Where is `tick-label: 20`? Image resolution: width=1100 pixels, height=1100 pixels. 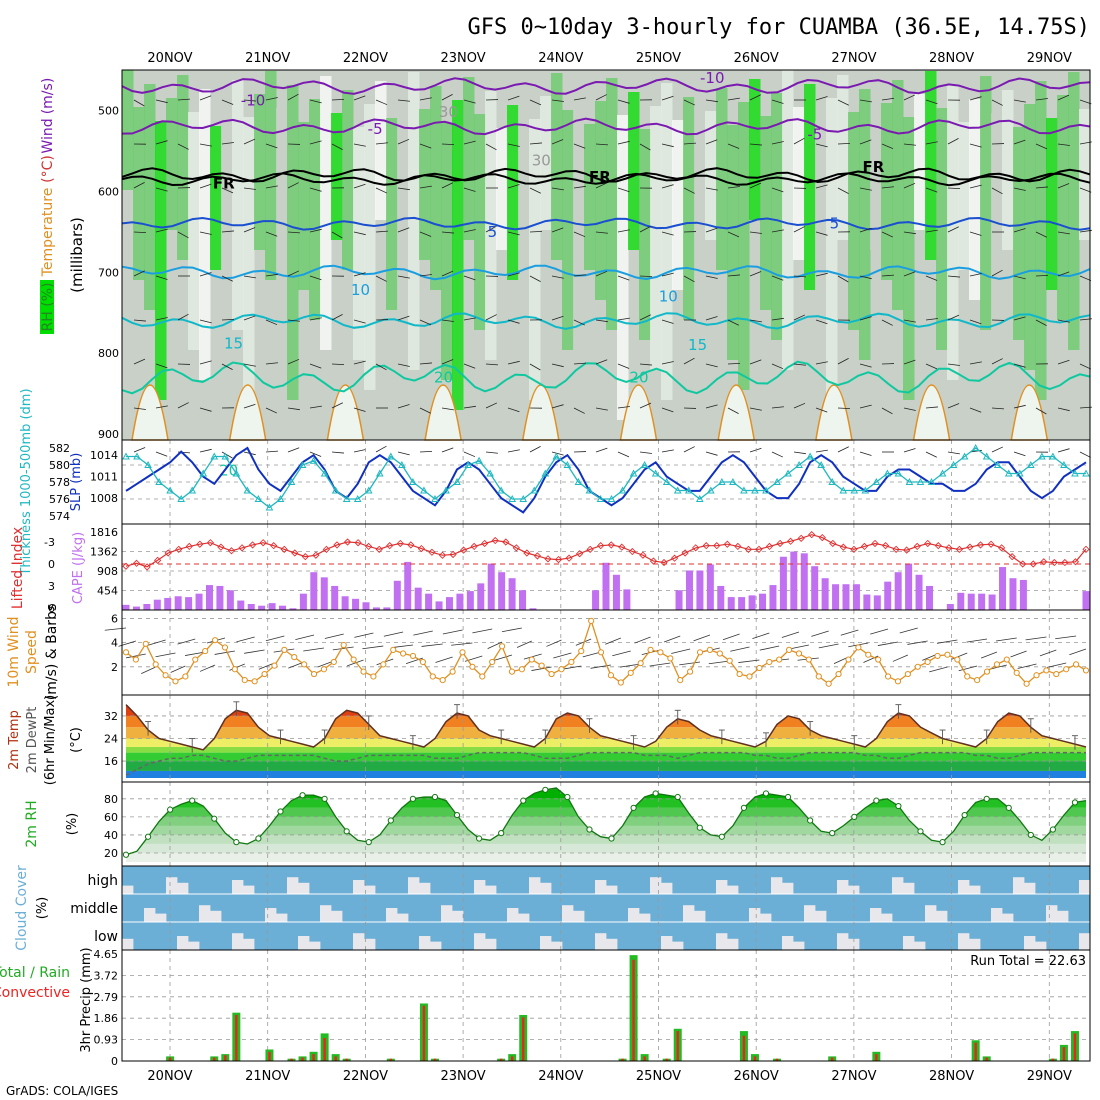
tick-label: 20 is located at coordinates (111, 853).